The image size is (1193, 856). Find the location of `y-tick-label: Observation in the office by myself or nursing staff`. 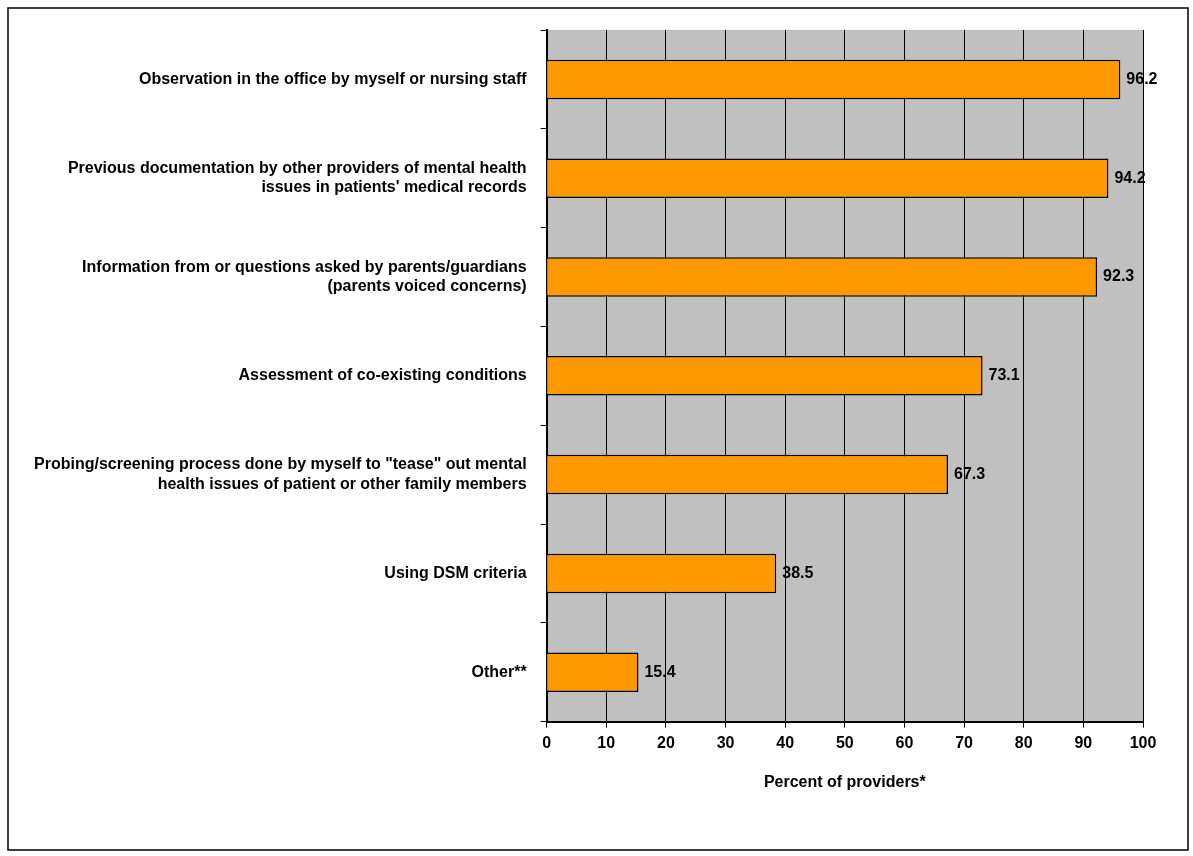

y-tick-label: Observation in the office by myself or nursing staff is located at coordinates (333, 78).